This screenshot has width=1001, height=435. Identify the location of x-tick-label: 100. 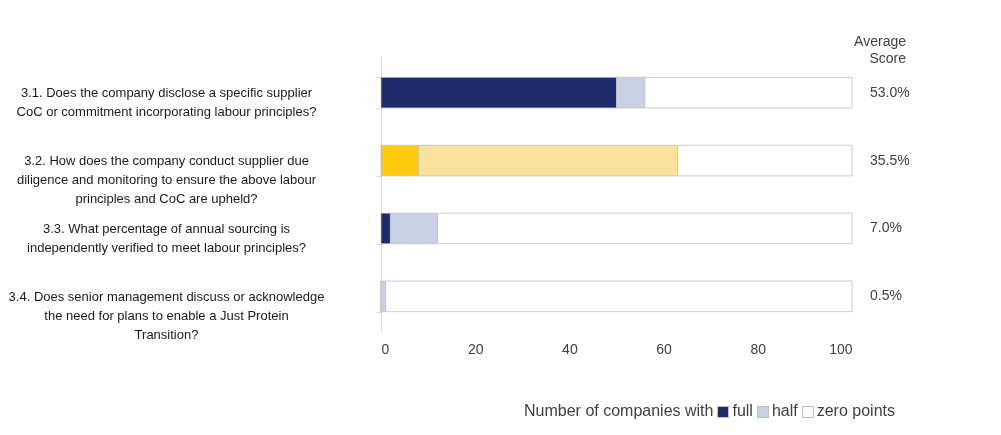
(841, 348).